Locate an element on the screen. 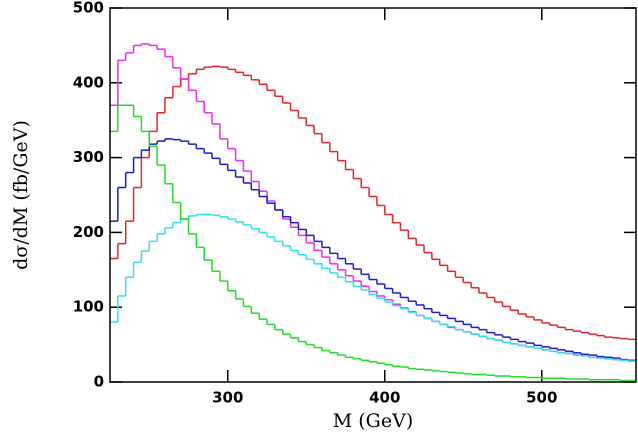 This screenshot has width=638, height=436. x-tick-label: 300 is located at coordinates (227, 398).